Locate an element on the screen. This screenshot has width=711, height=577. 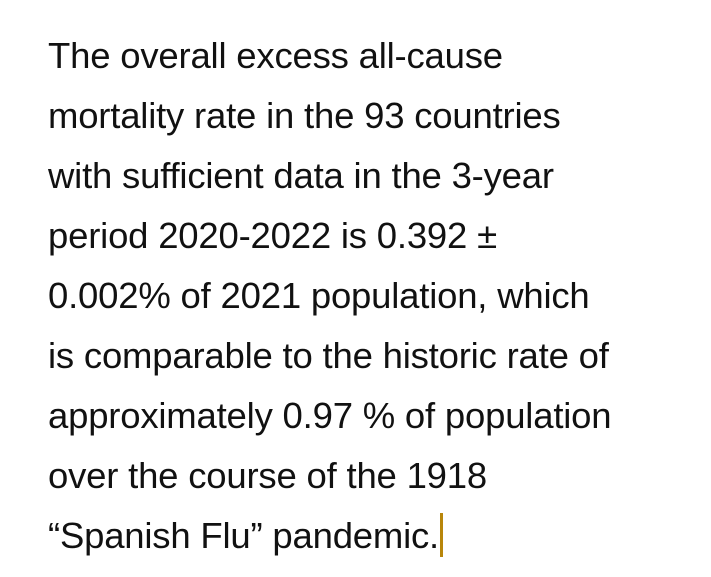
text-line-9-with-cursor: “Spanish Flu” pandemic. is located at coordinates (375, 536).